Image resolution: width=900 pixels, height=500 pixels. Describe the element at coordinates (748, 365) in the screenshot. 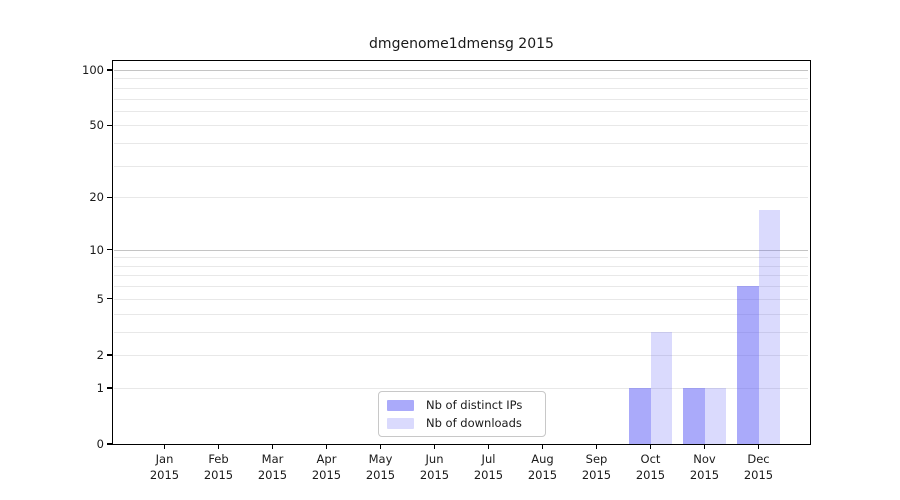

I see `bar-distinct-ips-Dec` at that location.